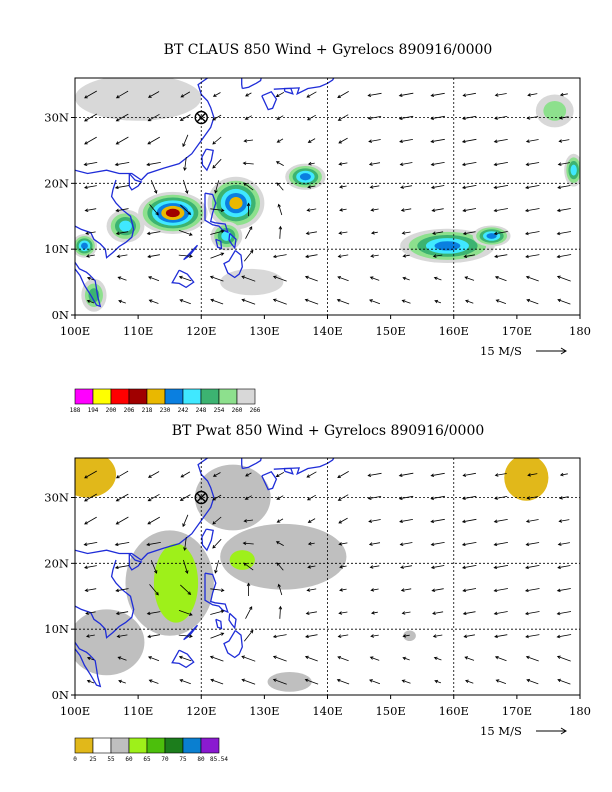 Image resolution: width=612 pixels, height=792 pixels. What do you see at coordinates (138, 331) in the screenshot?
I see `x-tick-label: 110E` at bounding box center [138, 331].